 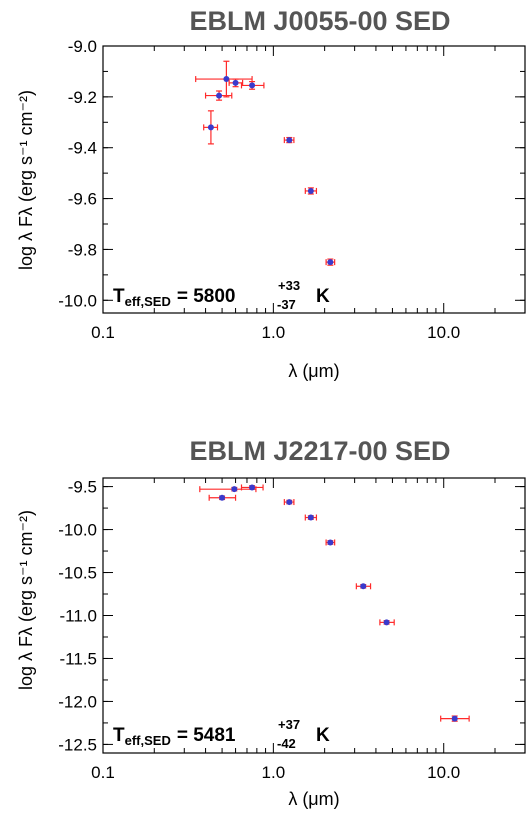 I want to click on panel-1-teff-annotation: Teff,SED = 5800 +33 -37 K, so click(x=221, y=295).